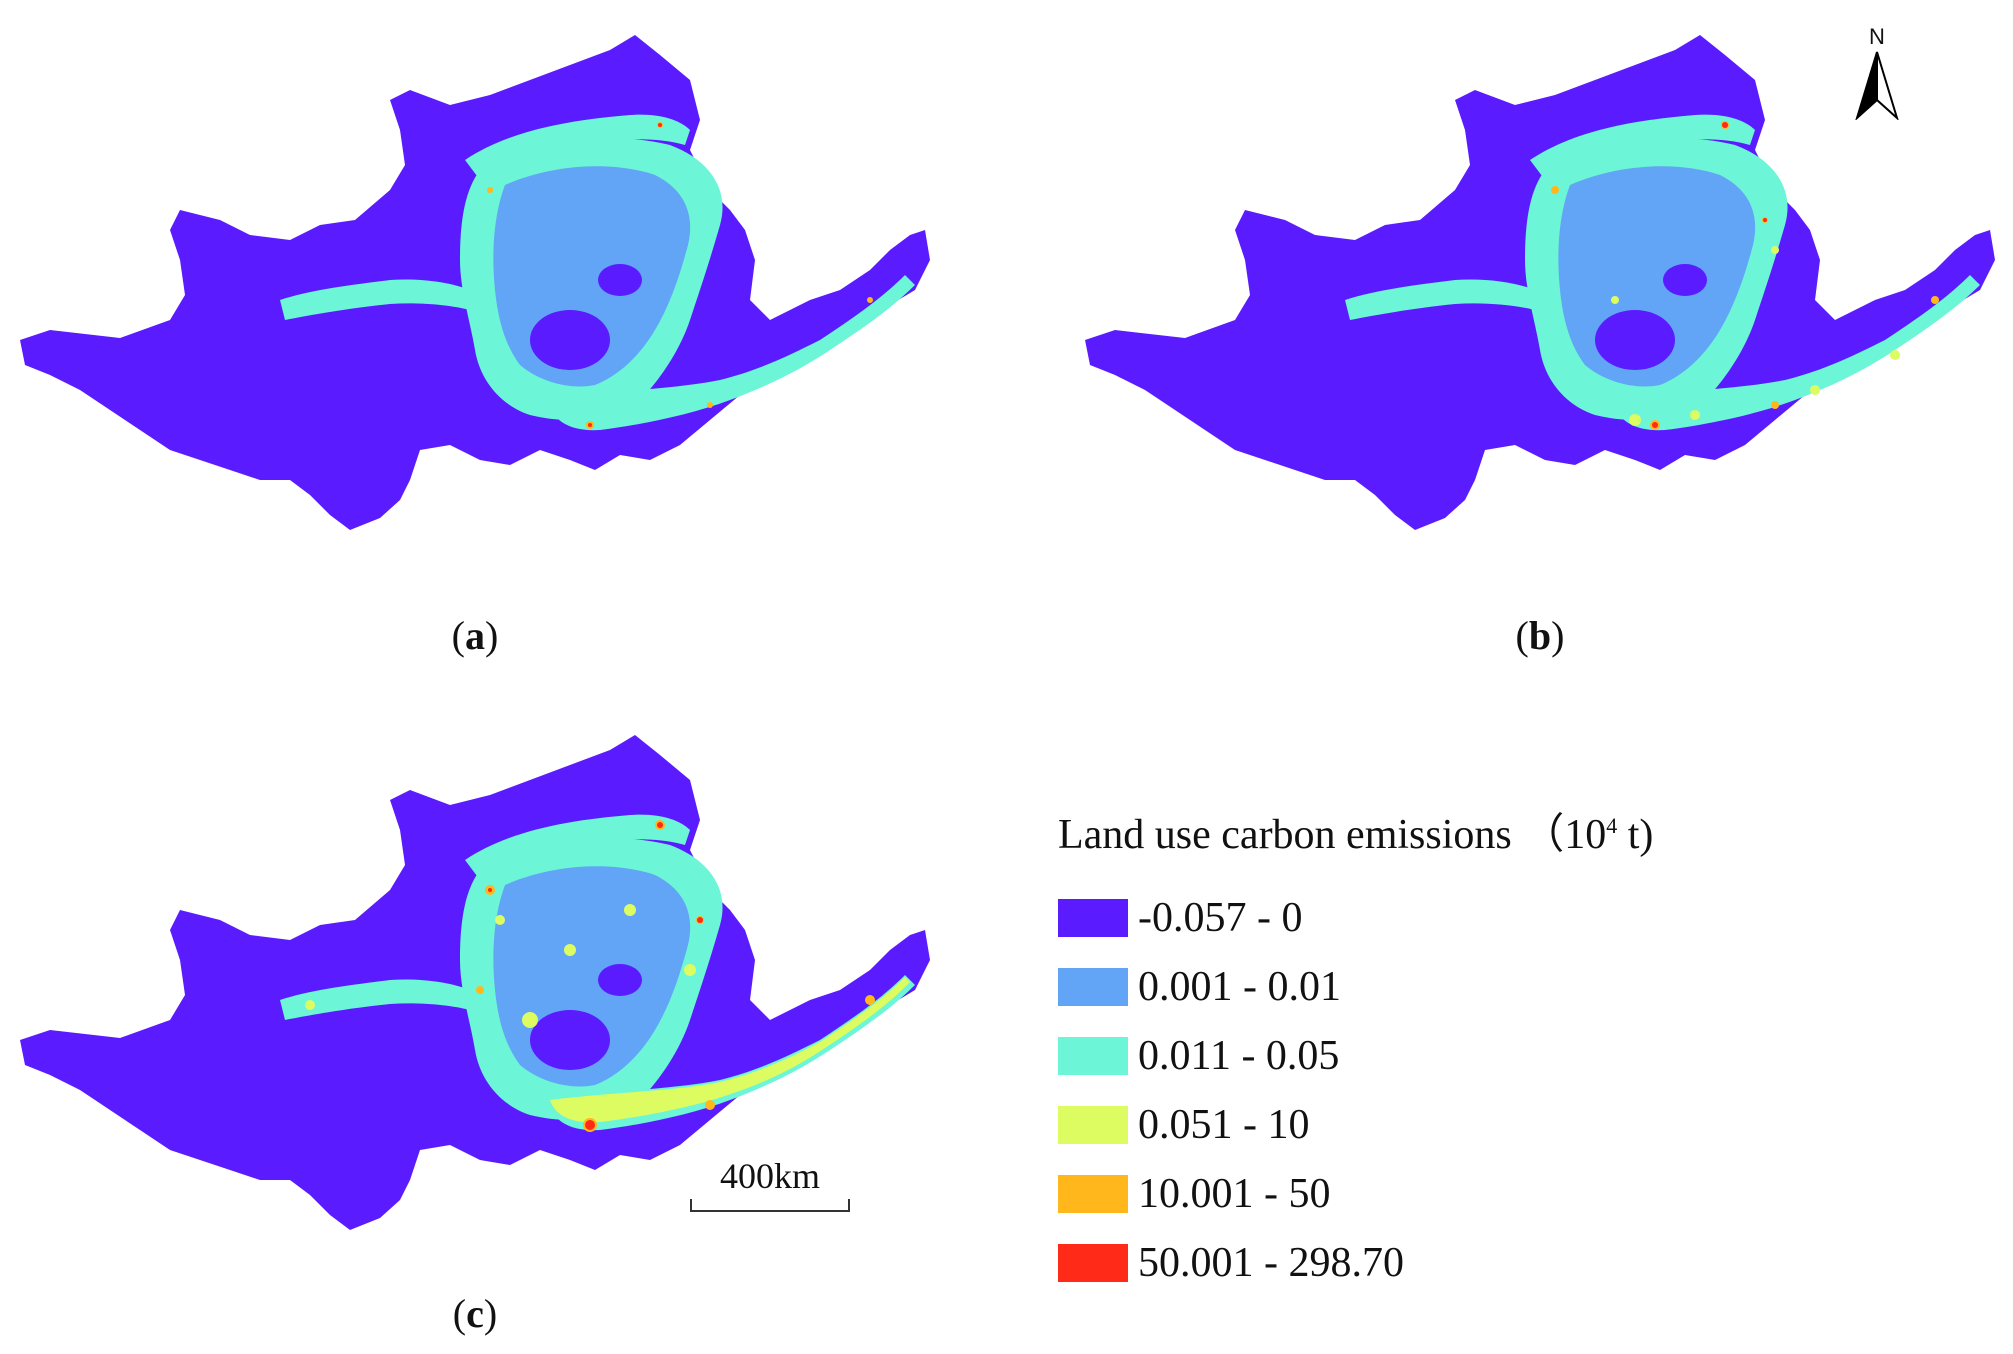 The height and width of the screenshot is (1354, 2013). I want to click on panel-caption-c: (c), so click(475, 1313).